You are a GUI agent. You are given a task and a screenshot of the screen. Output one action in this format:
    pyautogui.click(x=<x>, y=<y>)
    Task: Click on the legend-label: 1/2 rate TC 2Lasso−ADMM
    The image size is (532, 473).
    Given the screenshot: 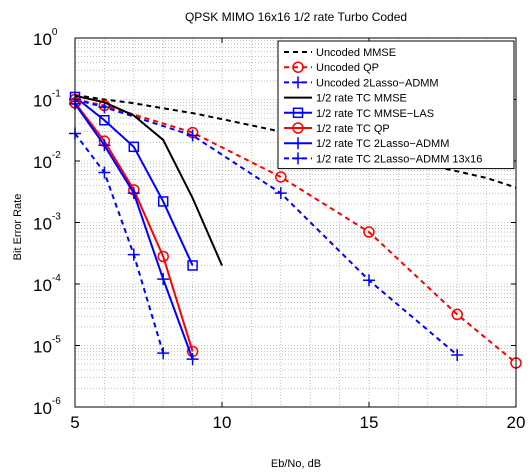 What is the action you would take?
    pyautogui.click(x=382, y=144)
    